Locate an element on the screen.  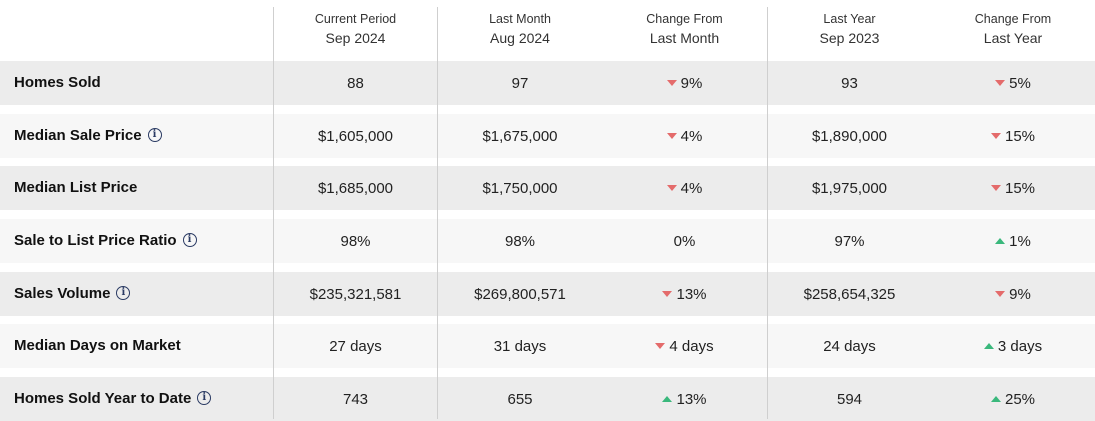
header-line2: Sep 2023 is located at coordinates (849, 38).